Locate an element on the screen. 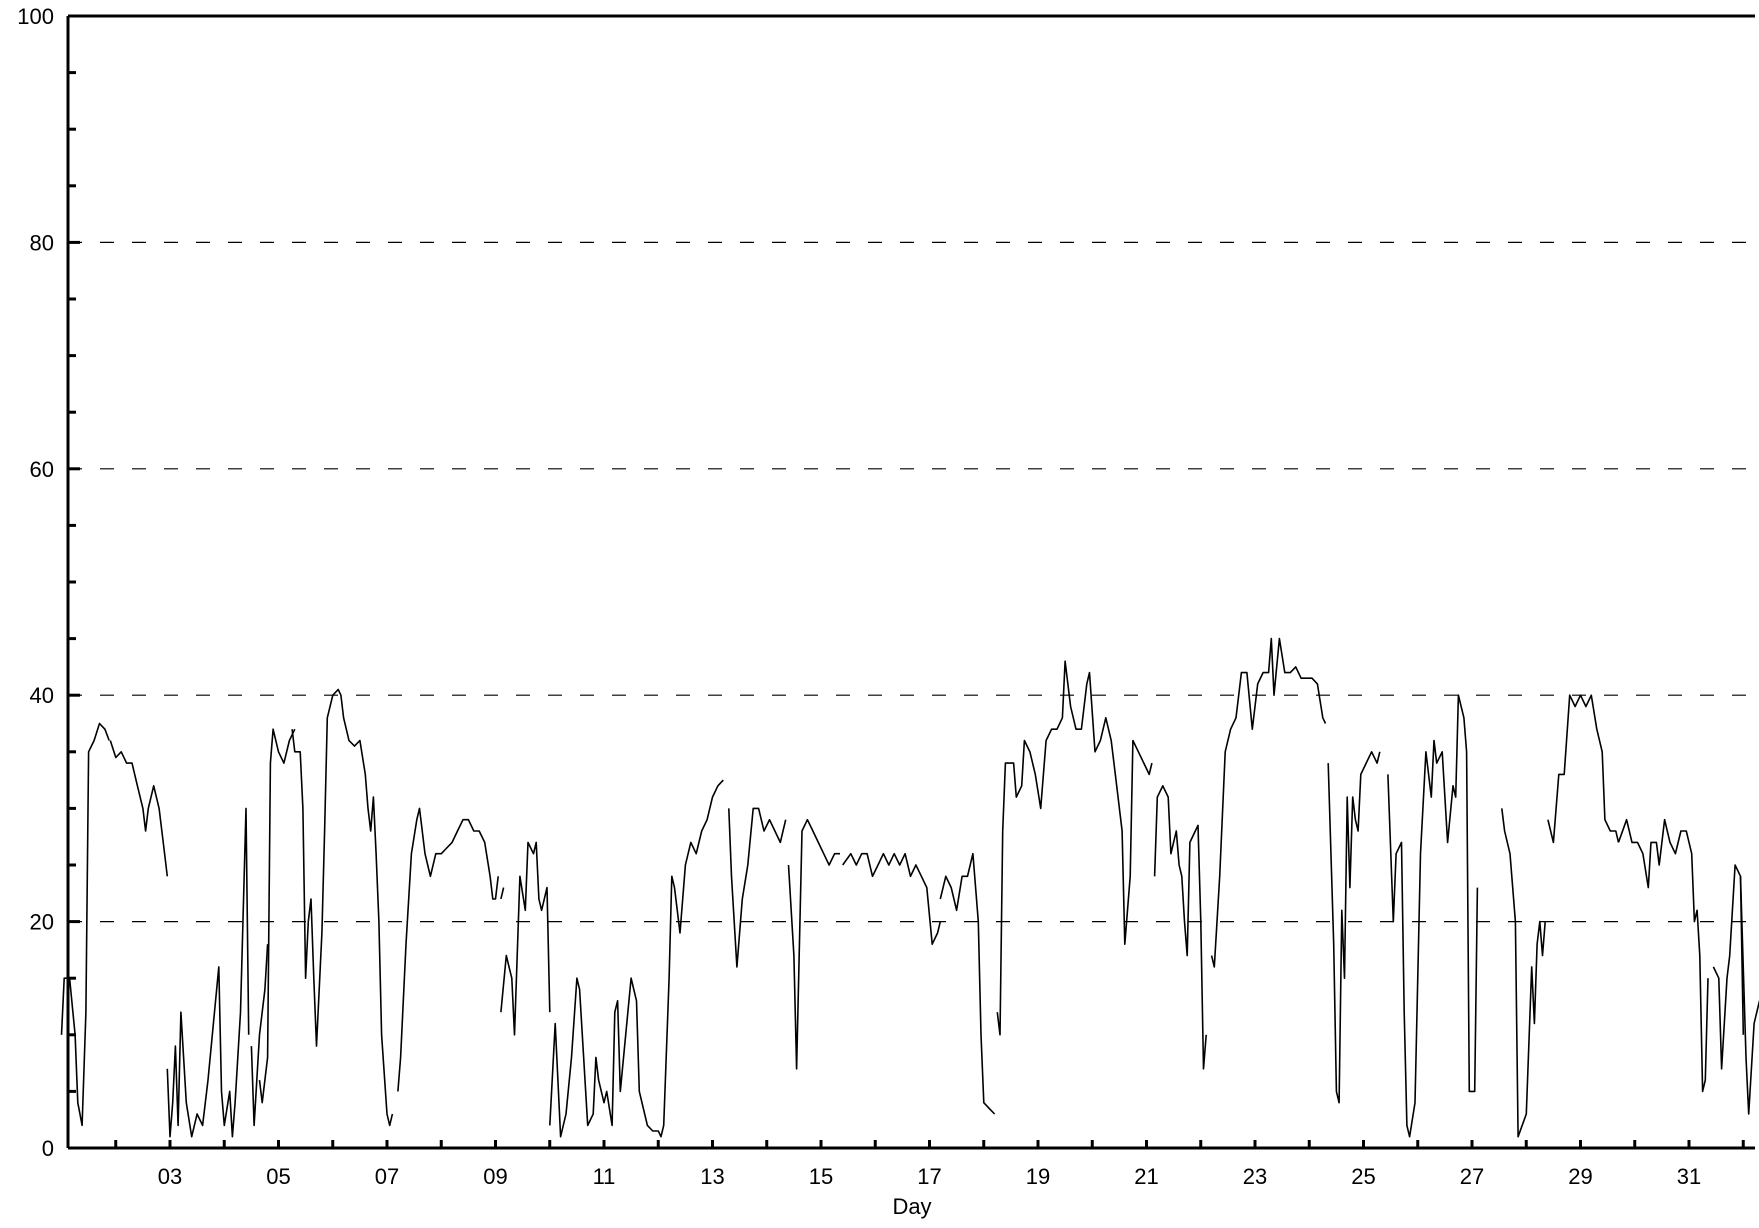  y-tick-label: 0 is located at coordinates (48, 1148).